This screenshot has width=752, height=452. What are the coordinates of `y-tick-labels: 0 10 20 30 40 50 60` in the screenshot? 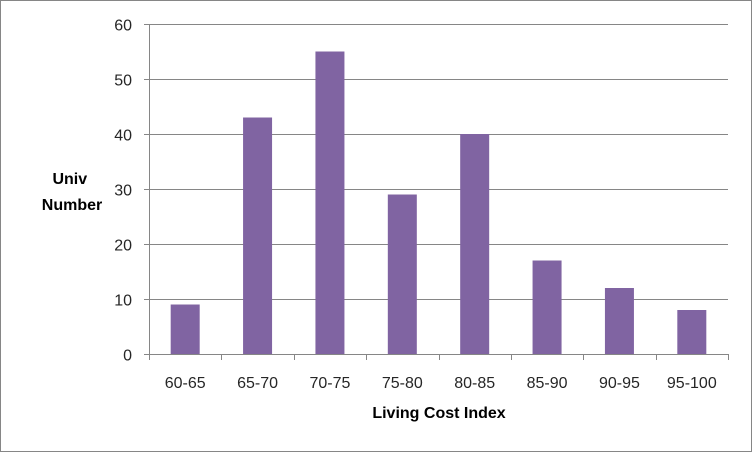 It's located at (123, 191).